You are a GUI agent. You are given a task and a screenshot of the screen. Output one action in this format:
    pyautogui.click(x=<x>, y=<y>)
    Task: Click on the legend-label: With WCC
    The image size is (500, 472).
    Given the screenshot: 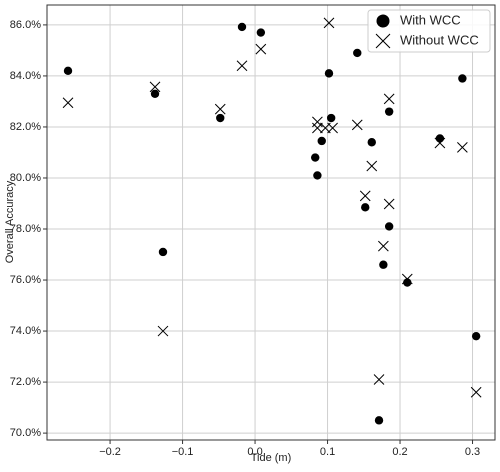 What is the action you would take?
    pyautogui.click(x=430, y=19)
    